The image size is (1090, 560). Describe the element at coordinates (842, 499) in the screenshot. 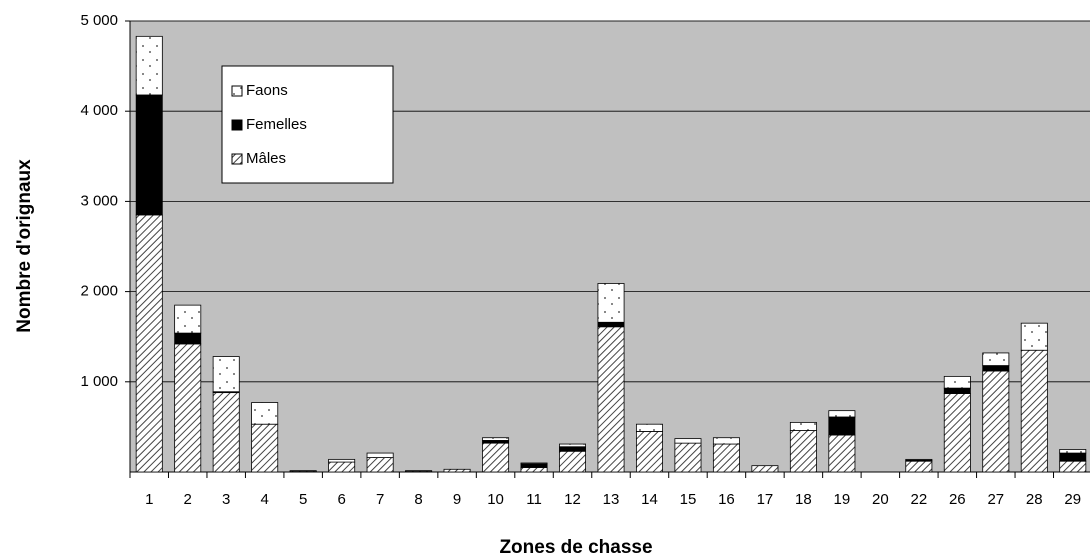

I see `x-tick-label: 19` at that location.